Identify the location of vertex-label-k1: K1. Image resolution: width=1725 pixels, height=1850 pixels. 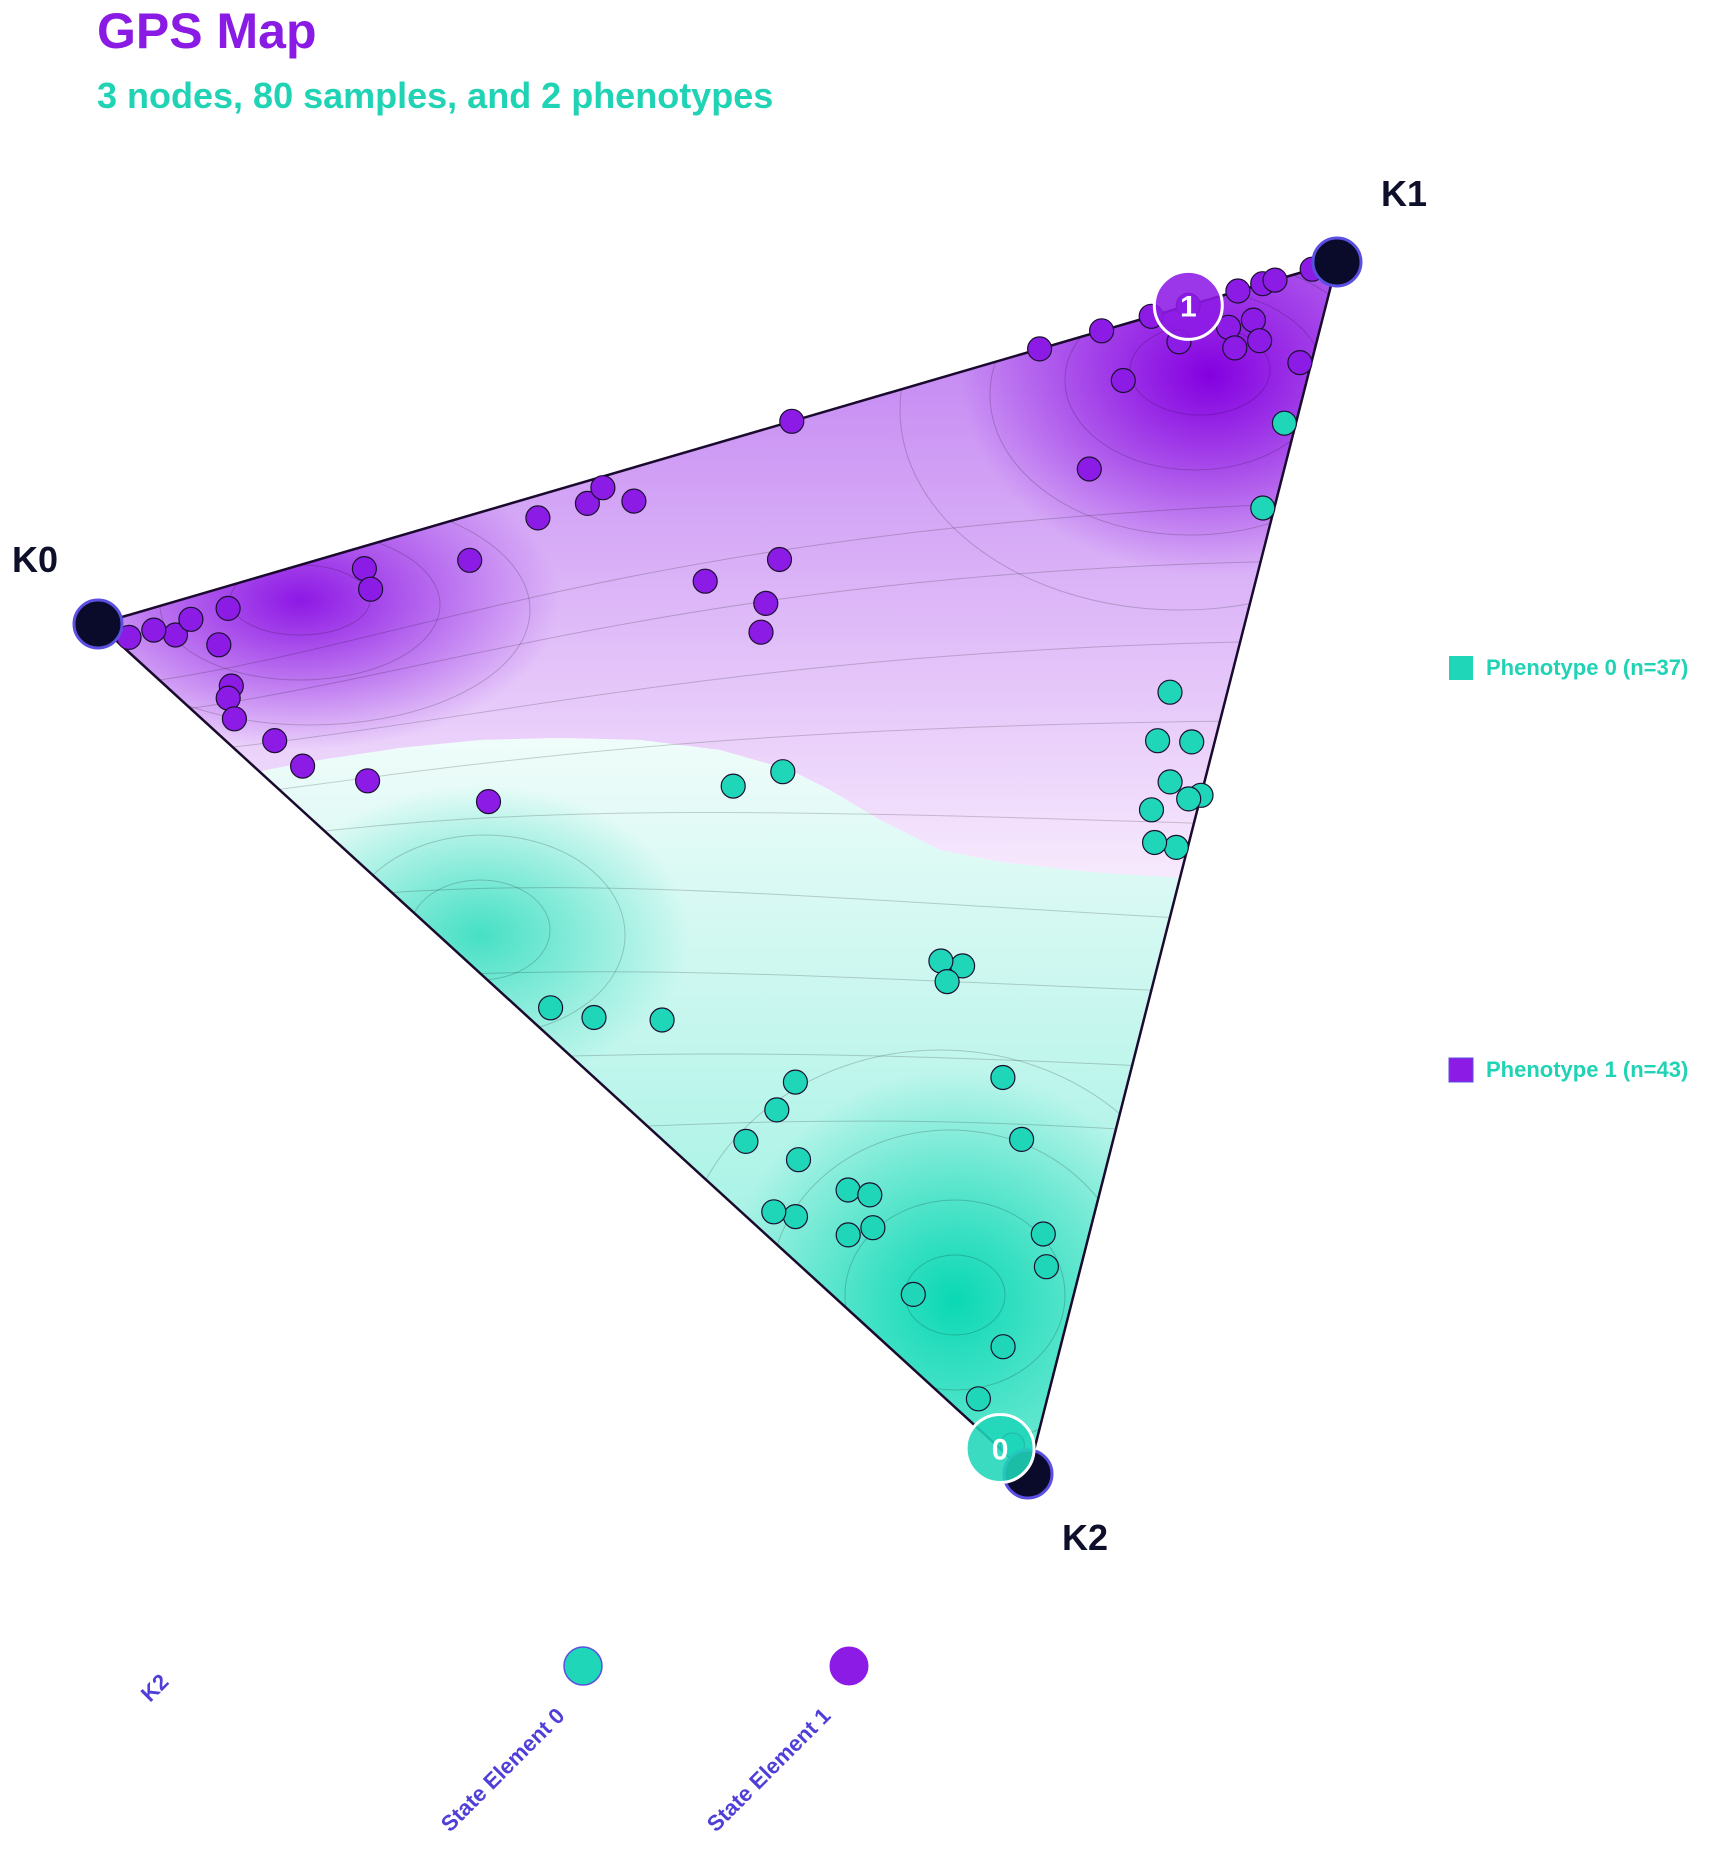
(1404, 193).